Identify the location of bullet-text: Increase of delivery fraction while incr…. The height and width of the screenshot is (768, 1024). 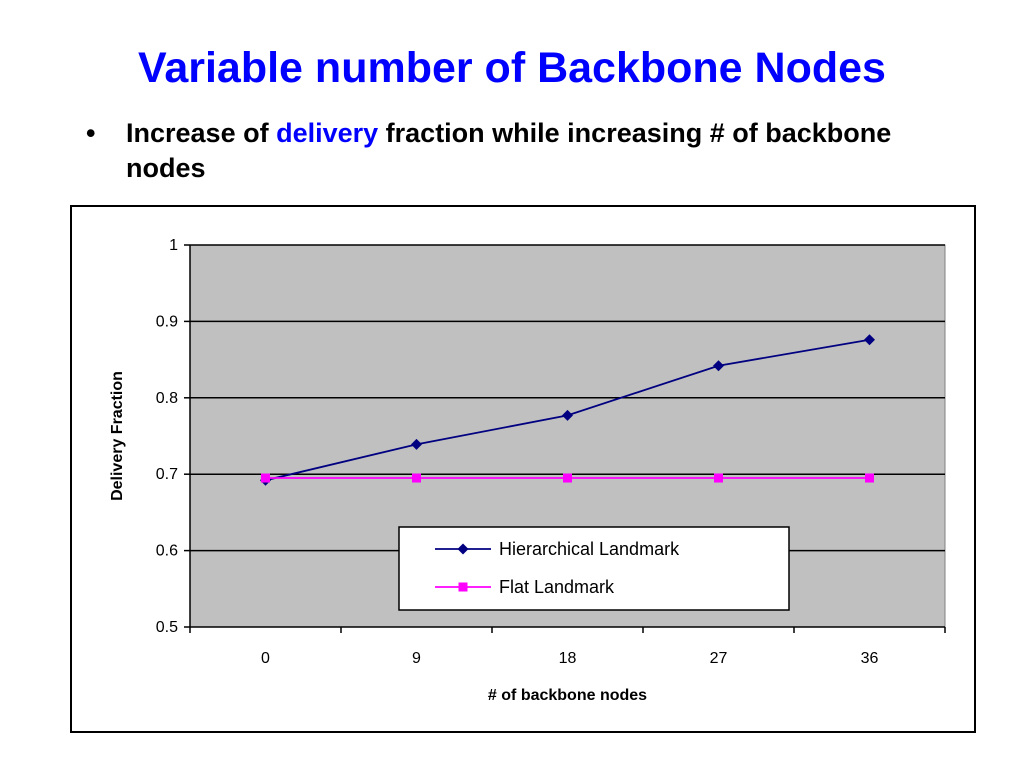
(546, 151).